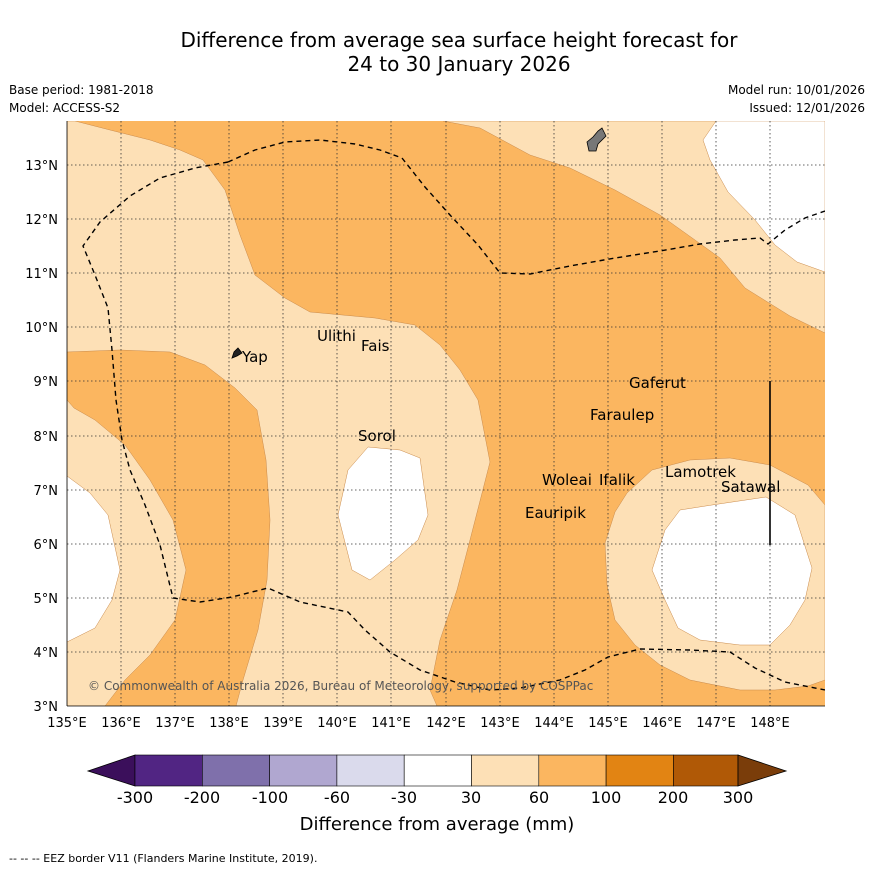 The image size is (873, 873). I want to click on x-tick-138: 138°E, so click(229, 723).